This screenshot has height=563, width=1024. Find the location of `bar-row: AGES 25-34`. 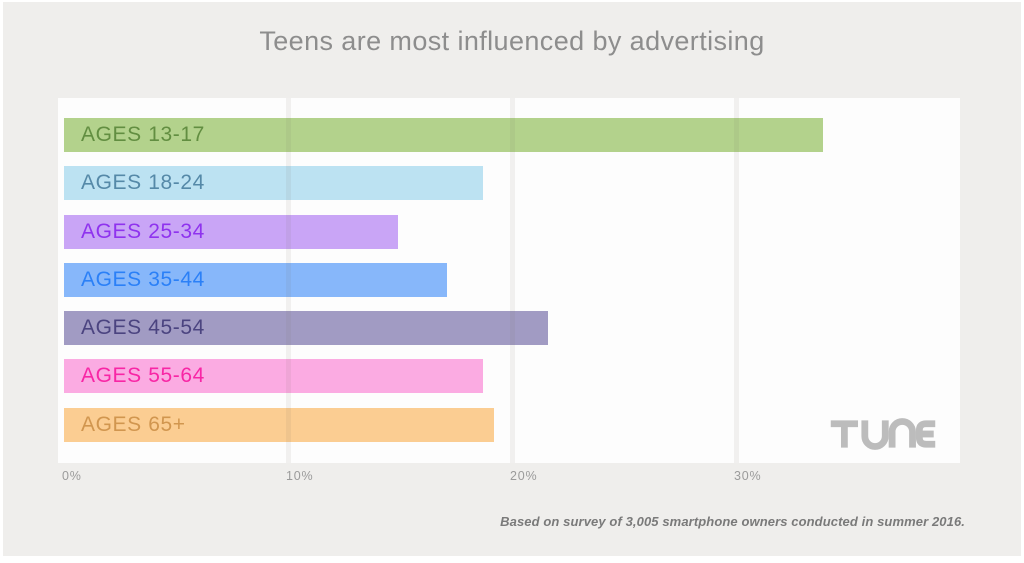

bar-row: AGES 25-34 is located at coordinates (512, 231).